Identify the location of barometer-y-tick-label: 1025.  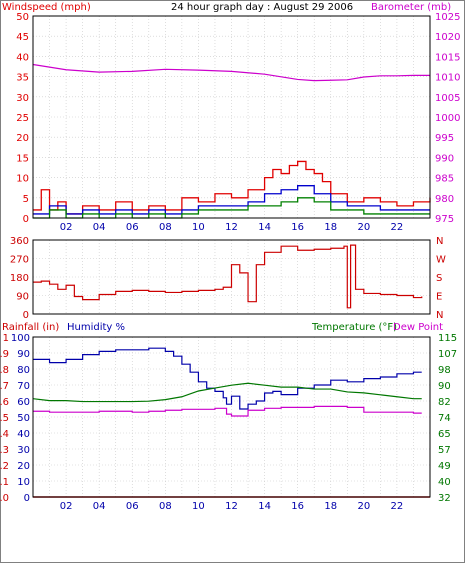
(447, 17).